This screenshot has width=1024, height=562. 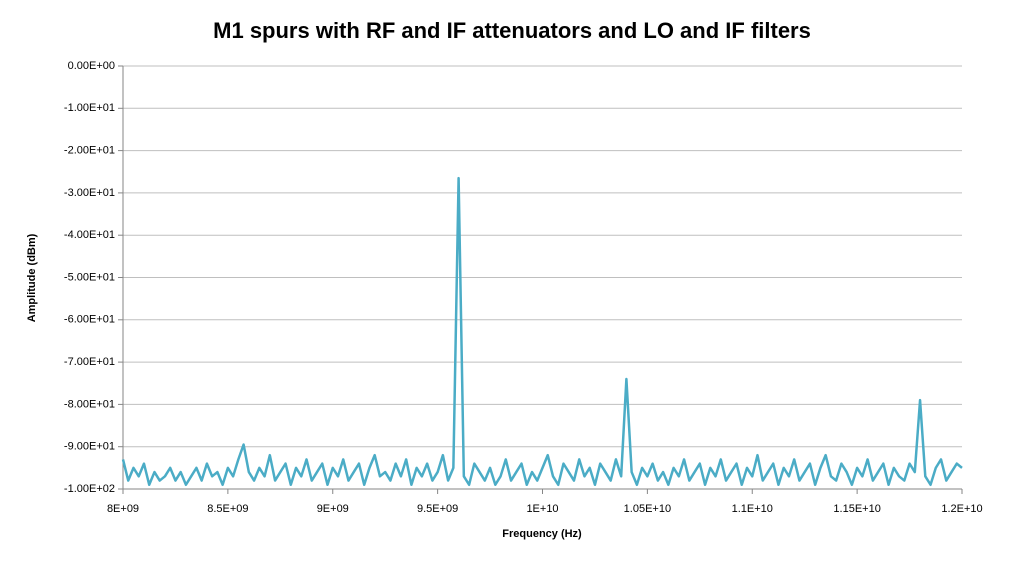 I want to click on y-tick-label: -9.00E+01, so click(x=89, y=447).